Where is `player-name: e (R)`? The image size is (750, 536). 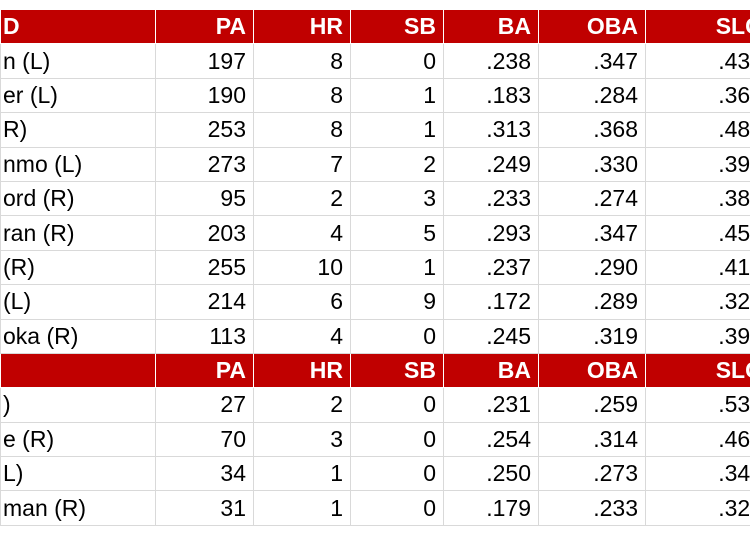 player-name: e (R) is located at coordinates (78, 439).